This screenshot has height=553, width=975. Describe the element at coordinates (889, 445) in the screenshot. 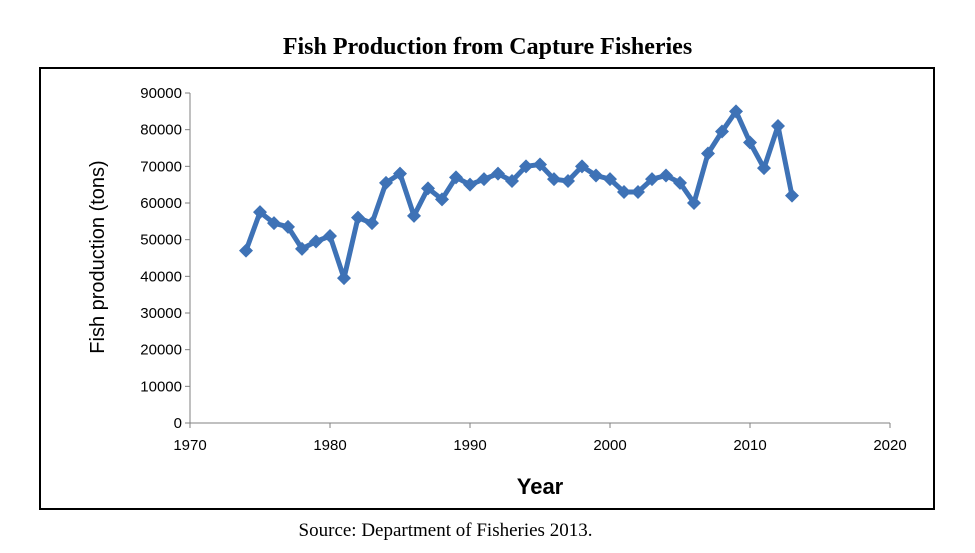

I see `x-tick-label: 2020` at that location.